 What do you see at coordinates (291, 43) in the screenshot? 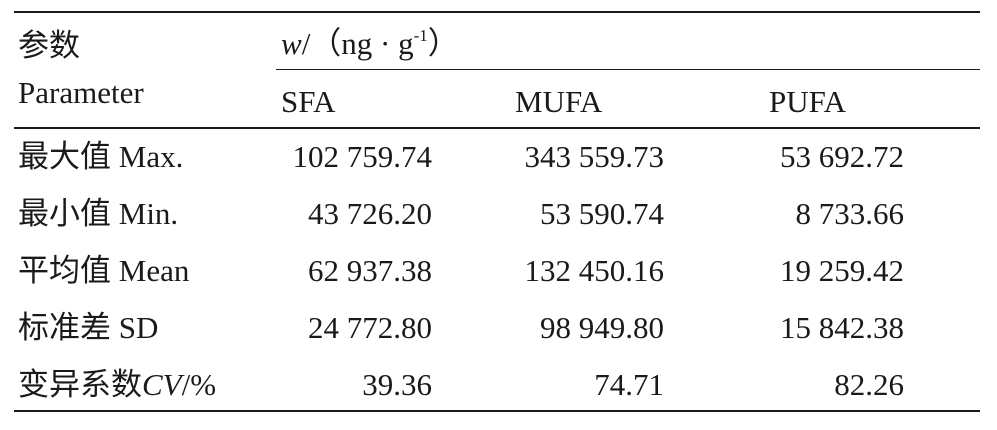
I see `unit-symbol: w` at bounding box center [291, 43].